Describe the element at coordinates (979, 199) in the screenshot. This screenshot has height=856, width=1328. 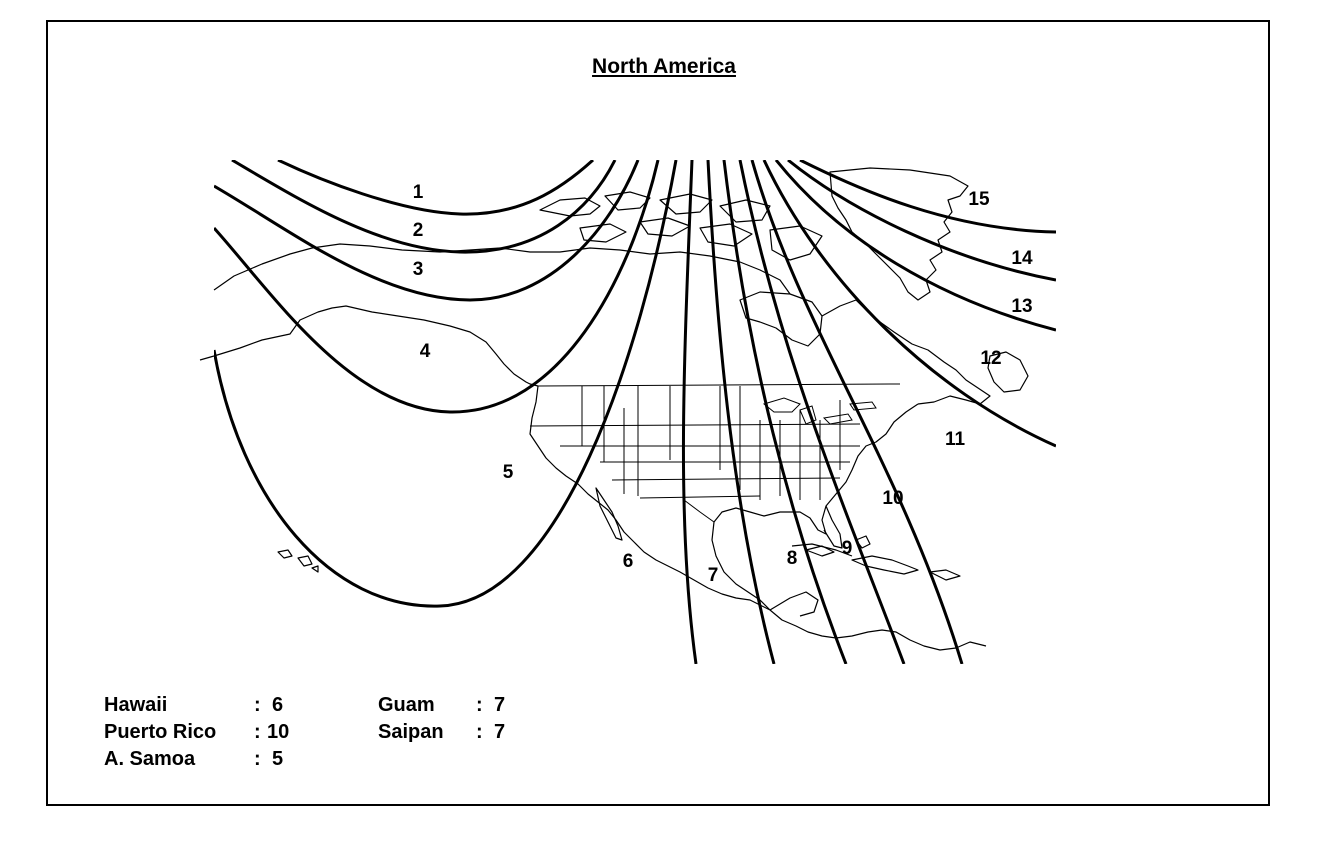
I see `zone-label-15: 15` at that location.